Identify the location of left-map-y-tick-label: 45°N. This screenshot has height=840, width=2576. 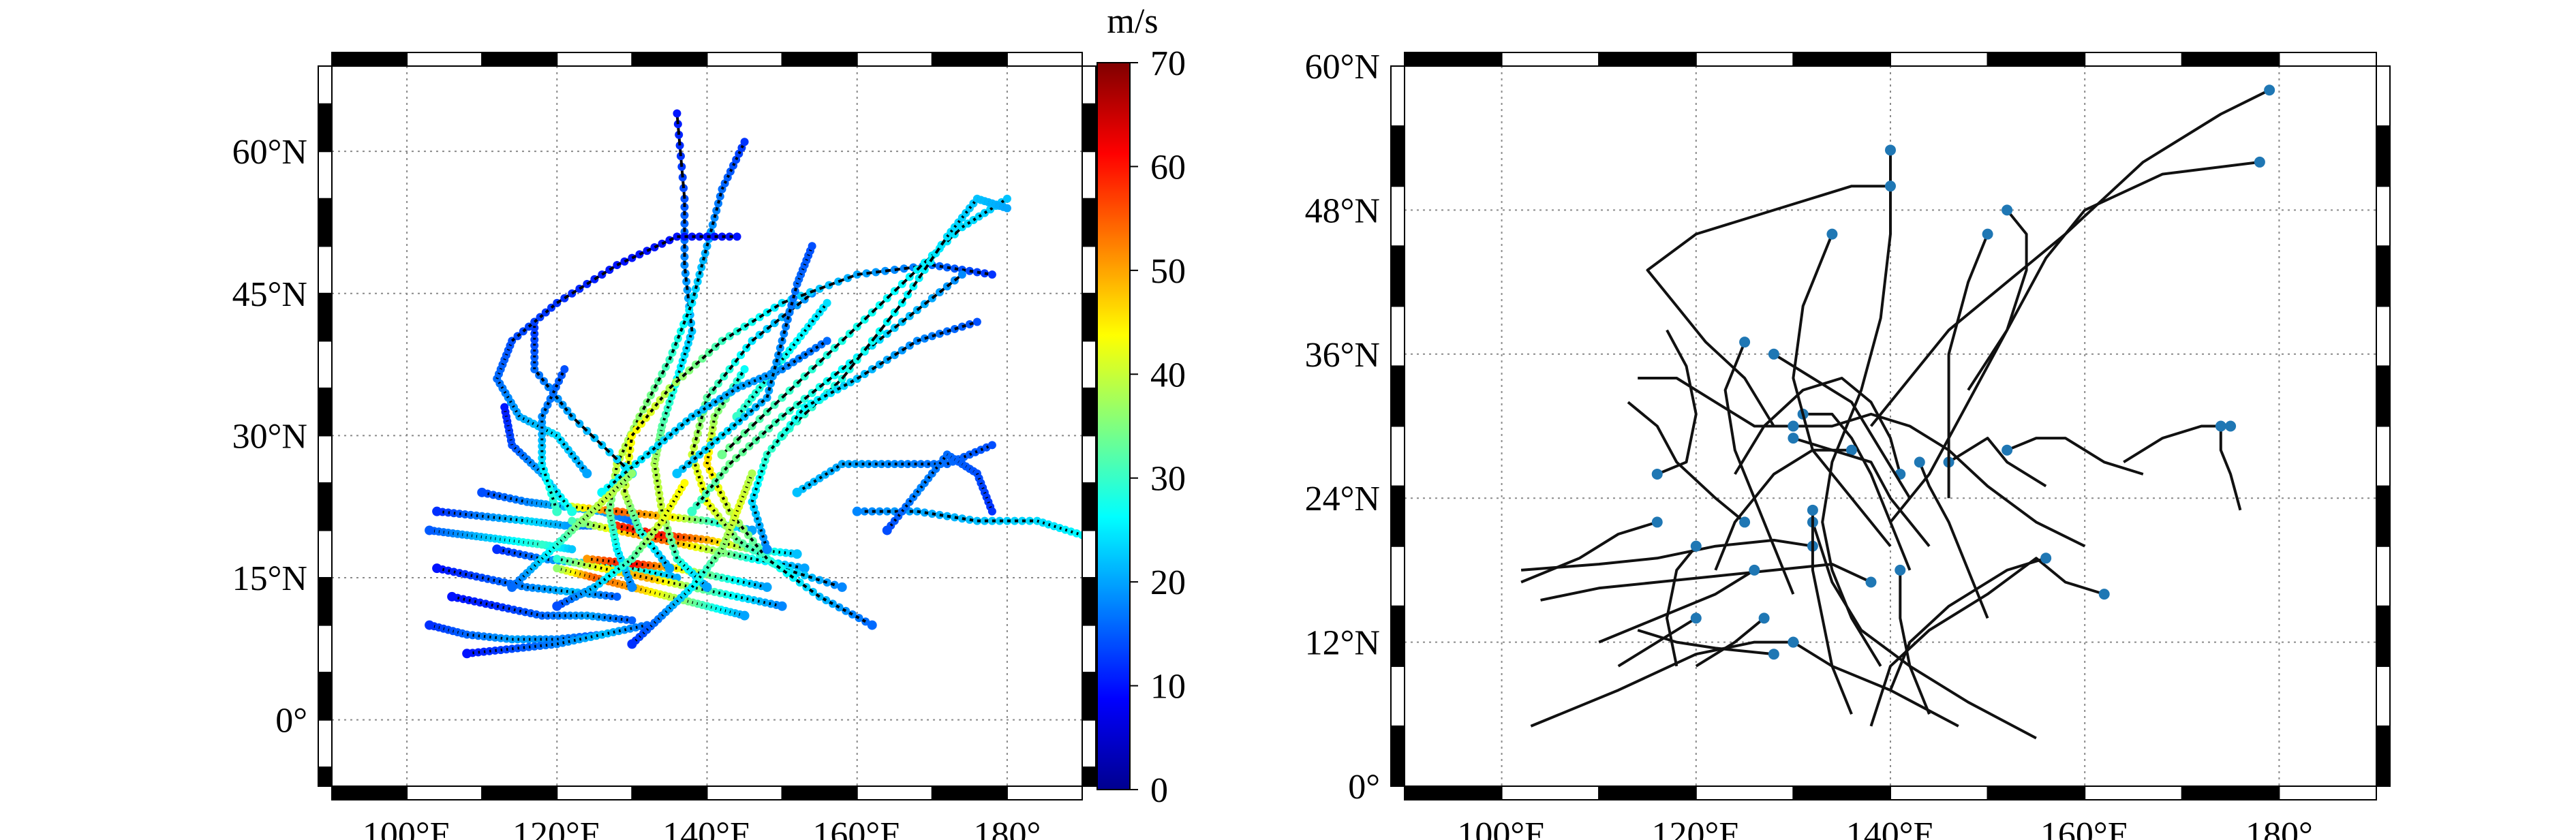
(269, 294).